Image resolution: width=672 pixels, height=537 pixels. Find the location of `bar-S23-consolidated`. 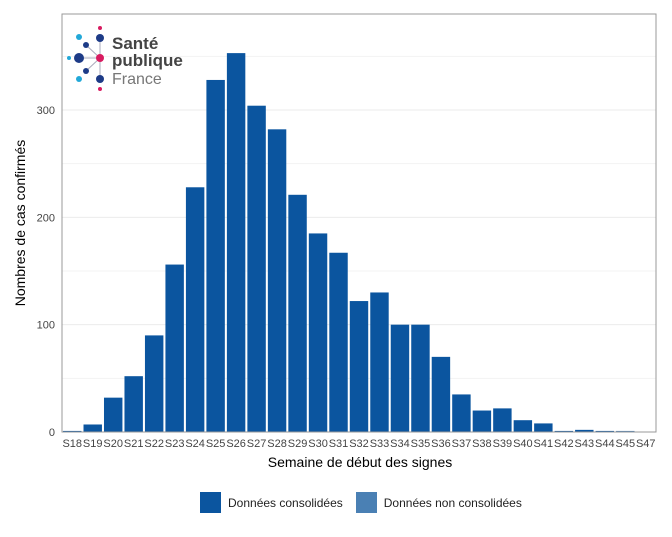

bar-S23-consolidated is located at coordinates (174, 348).